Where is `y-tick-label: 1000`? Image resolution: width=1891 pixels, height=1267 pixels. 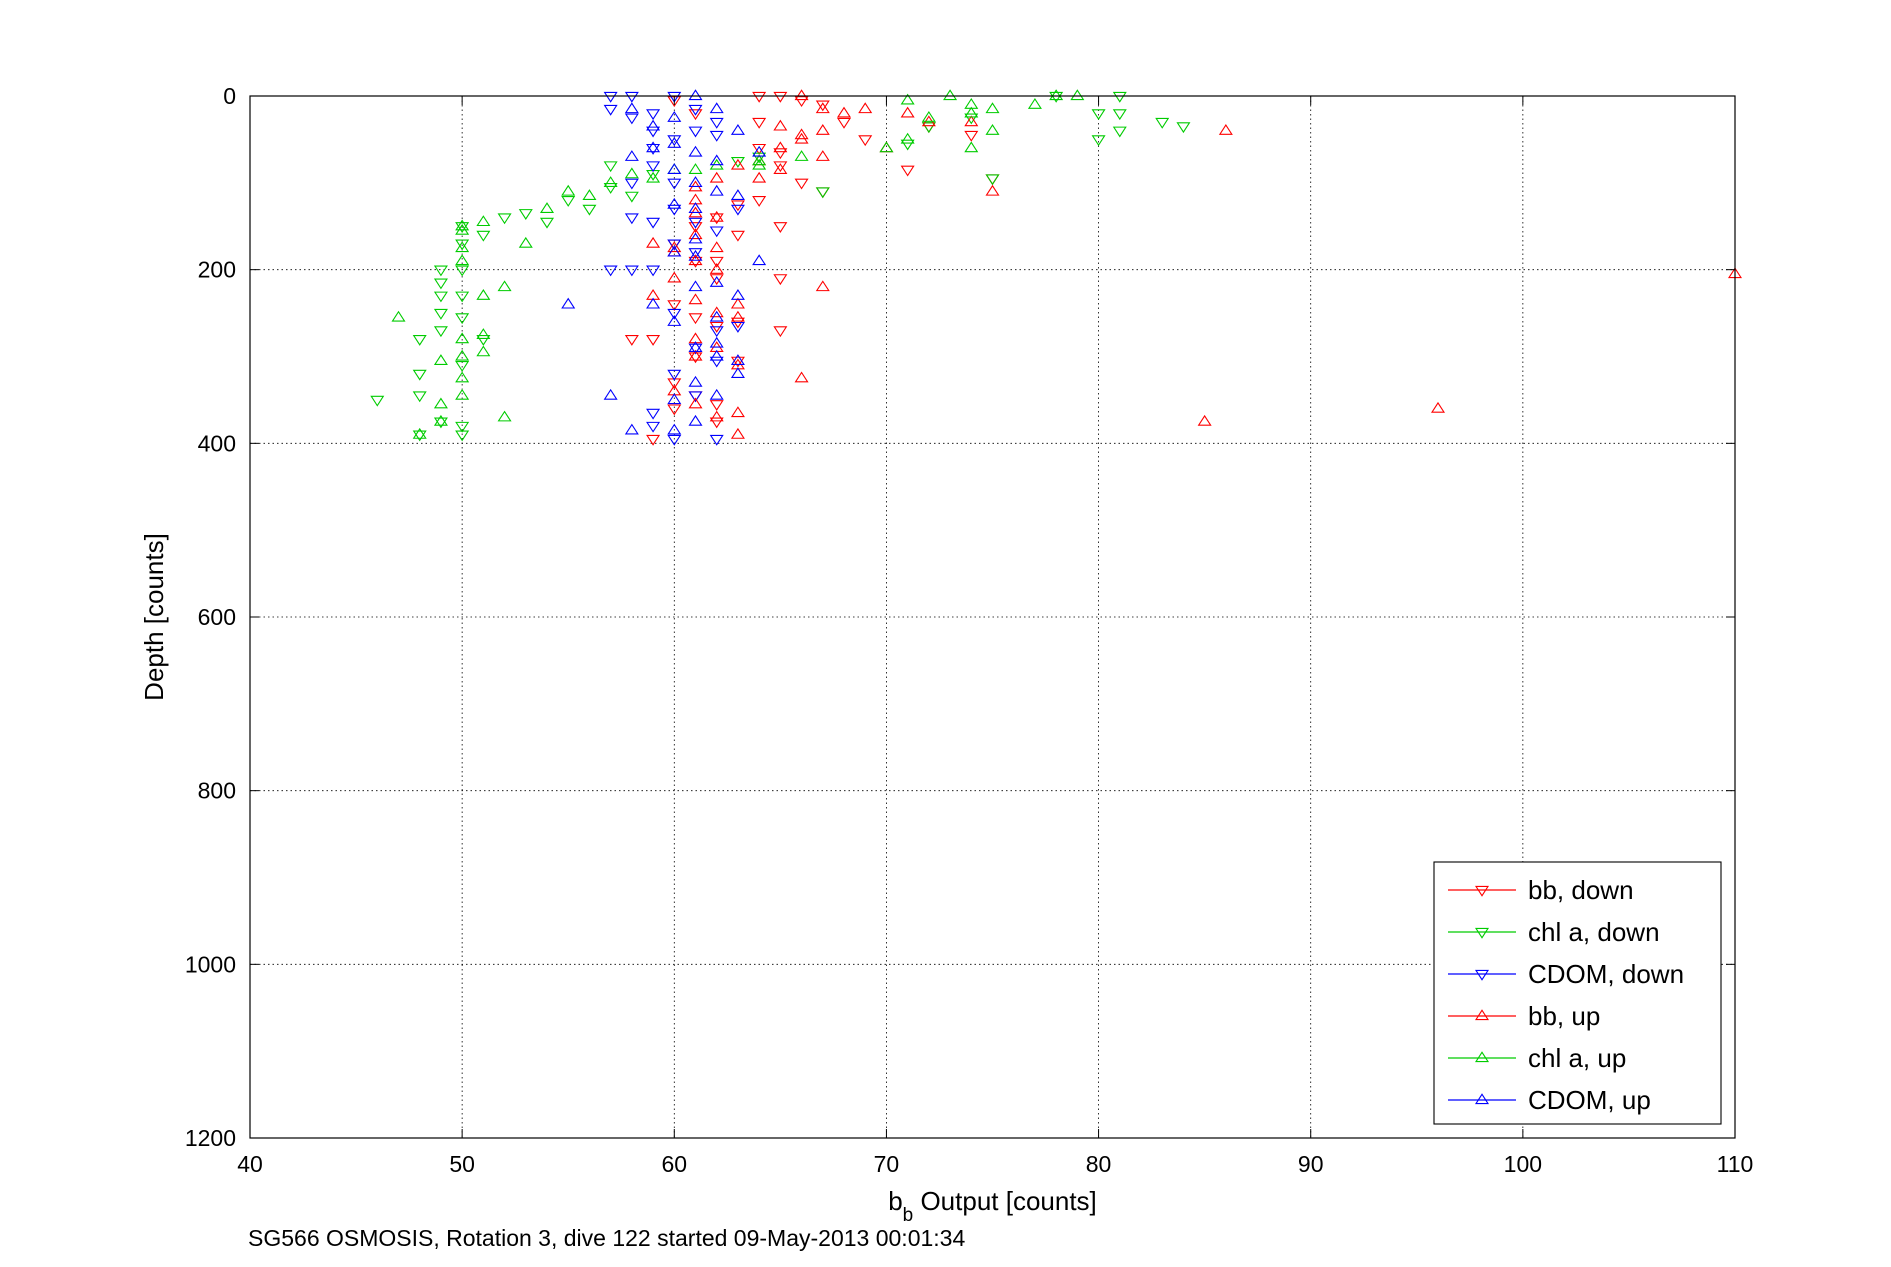 y-tick-label: 1000 is located at coordinates (210, 964).